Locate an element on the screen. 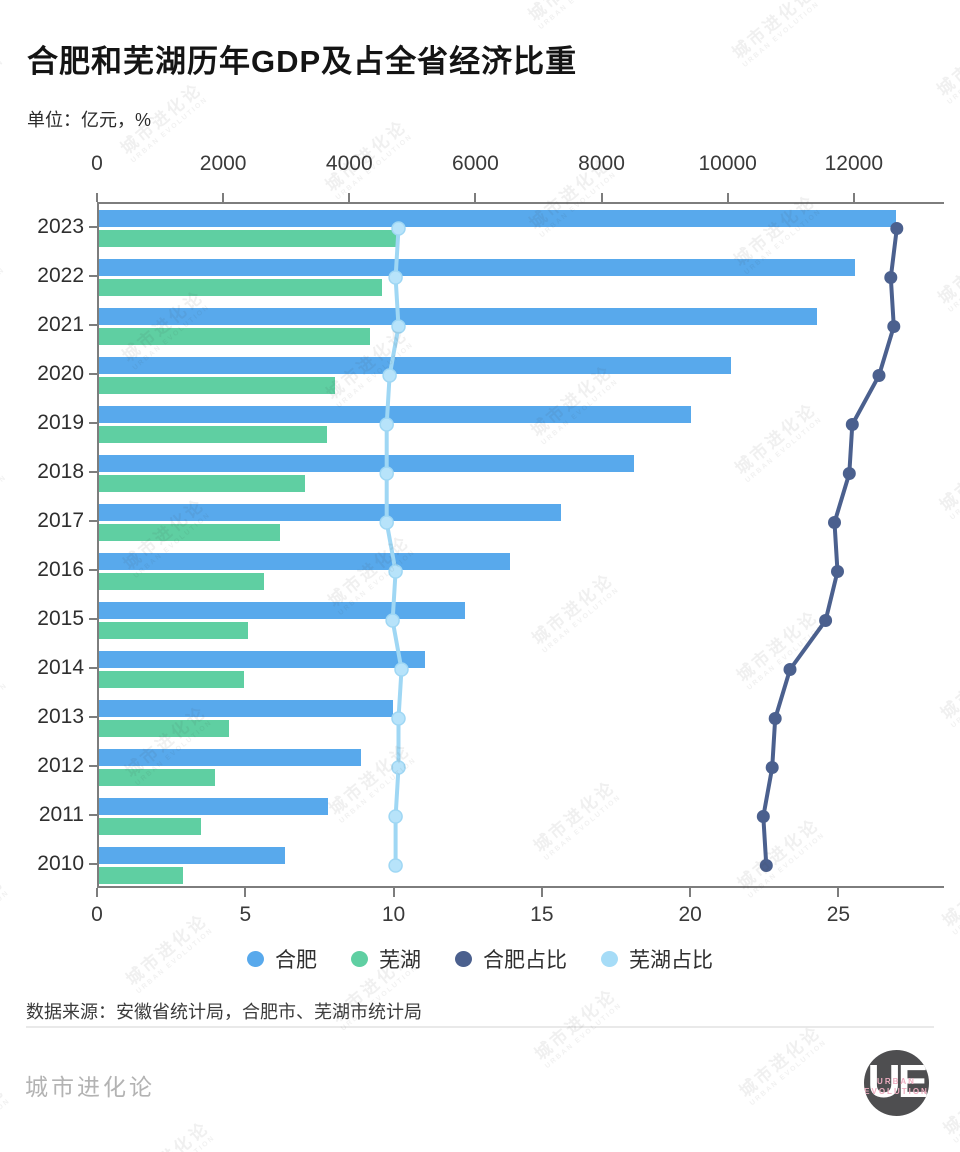 This screenshot has height=1152, width=960. bottom-axis-tick-label: 20 is located at coordinates (690, 914).